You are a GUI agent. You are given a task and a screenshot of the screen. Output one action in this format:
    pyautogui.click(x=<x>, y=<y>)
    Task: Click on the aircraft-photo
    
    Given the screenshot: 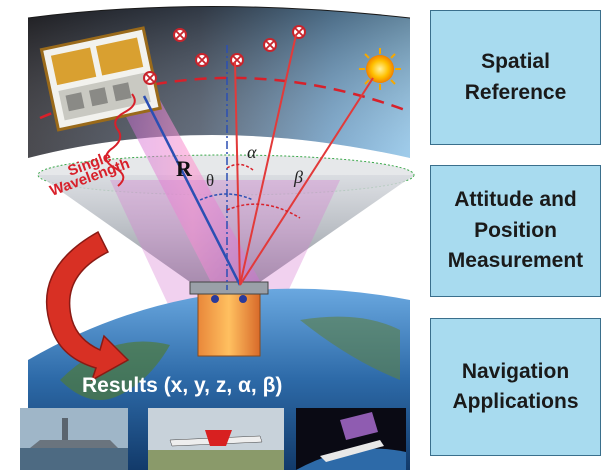 What is the action you would take?
    pyautogui.click(x=216, y=439)
    